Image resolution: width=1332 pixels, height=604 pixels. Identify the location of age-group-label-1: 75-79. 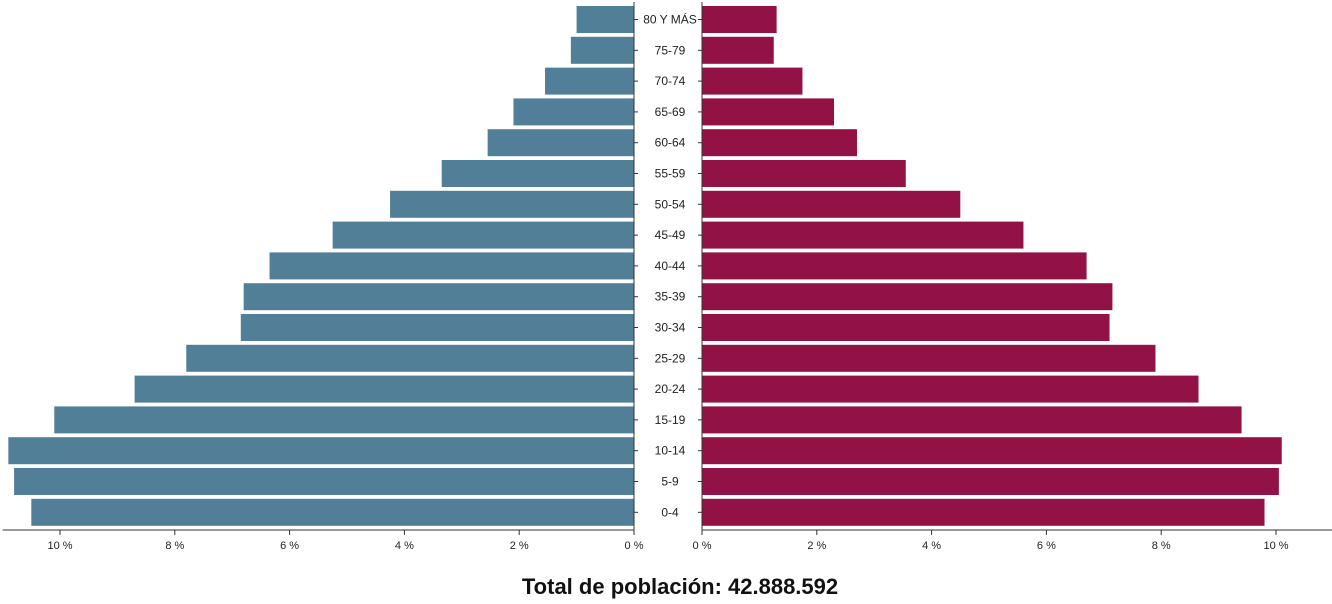
(670, 50).